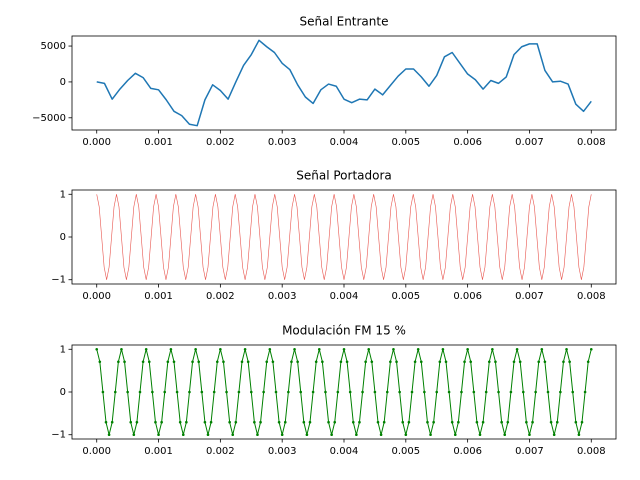 The image size is (640, 480). What do you see at coordinates (96, 142) in the screenshot?
I see `x-tick-label: 0.000` at bounding box center [96, 142].